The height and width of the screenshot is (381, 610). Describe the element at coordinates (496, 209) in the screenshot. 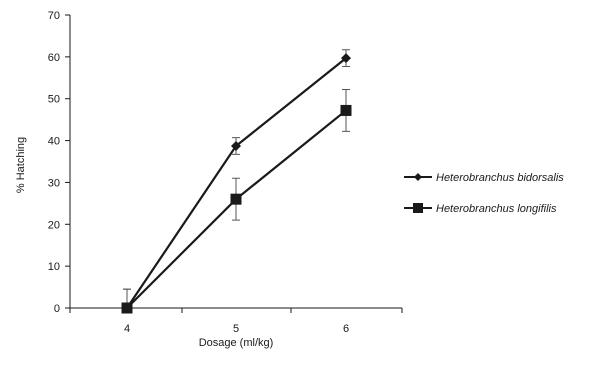

I see `legend-label-2: Heterobranchus longifilis` at that location.